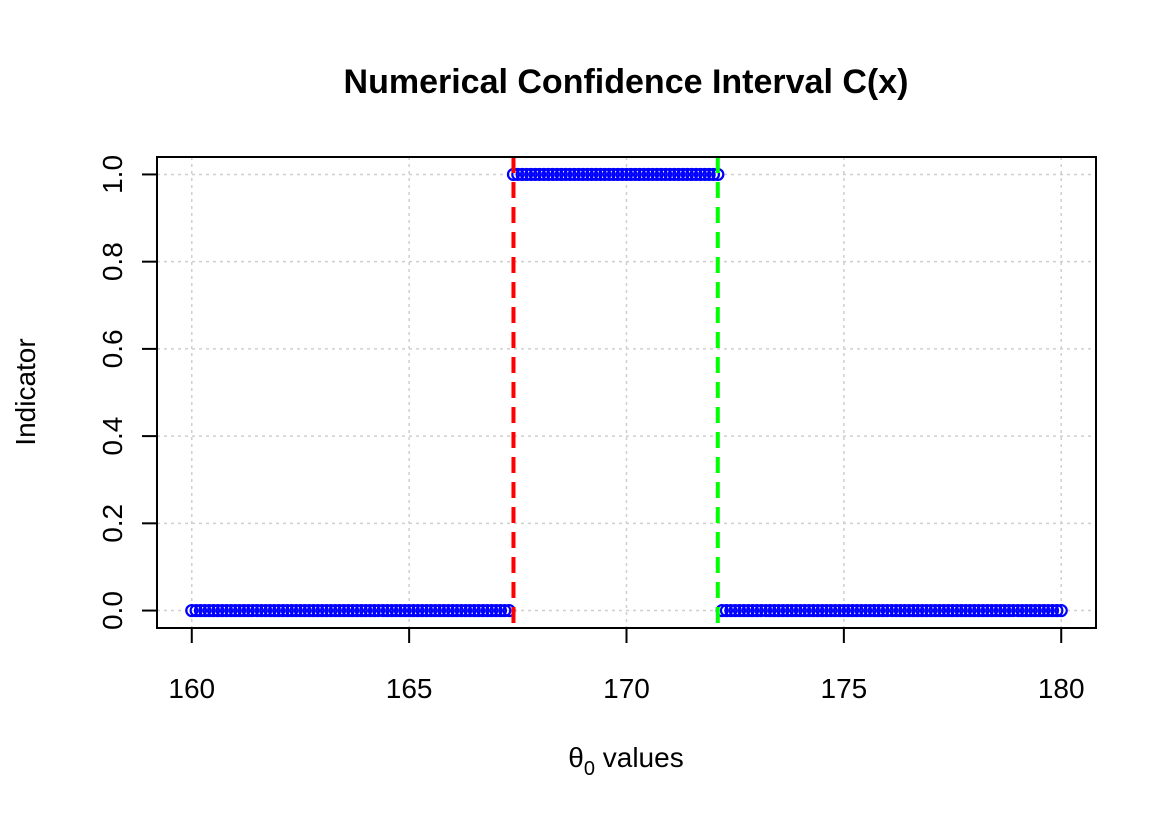  Describe the element at coordinates (112, 174) in the screenshot. I see `y-tick-label: 1.0` at that location.